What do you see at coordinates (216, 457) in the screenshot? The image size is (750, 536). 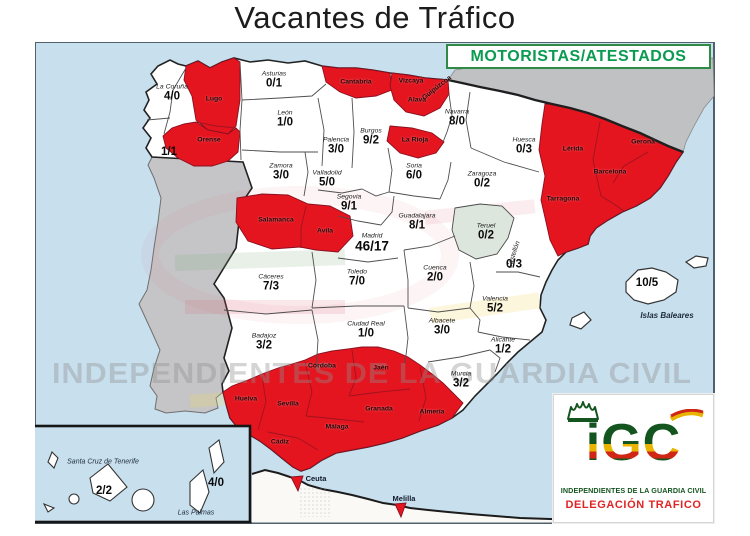 I see `lanzarote-island` at bounding box center [216, 457].